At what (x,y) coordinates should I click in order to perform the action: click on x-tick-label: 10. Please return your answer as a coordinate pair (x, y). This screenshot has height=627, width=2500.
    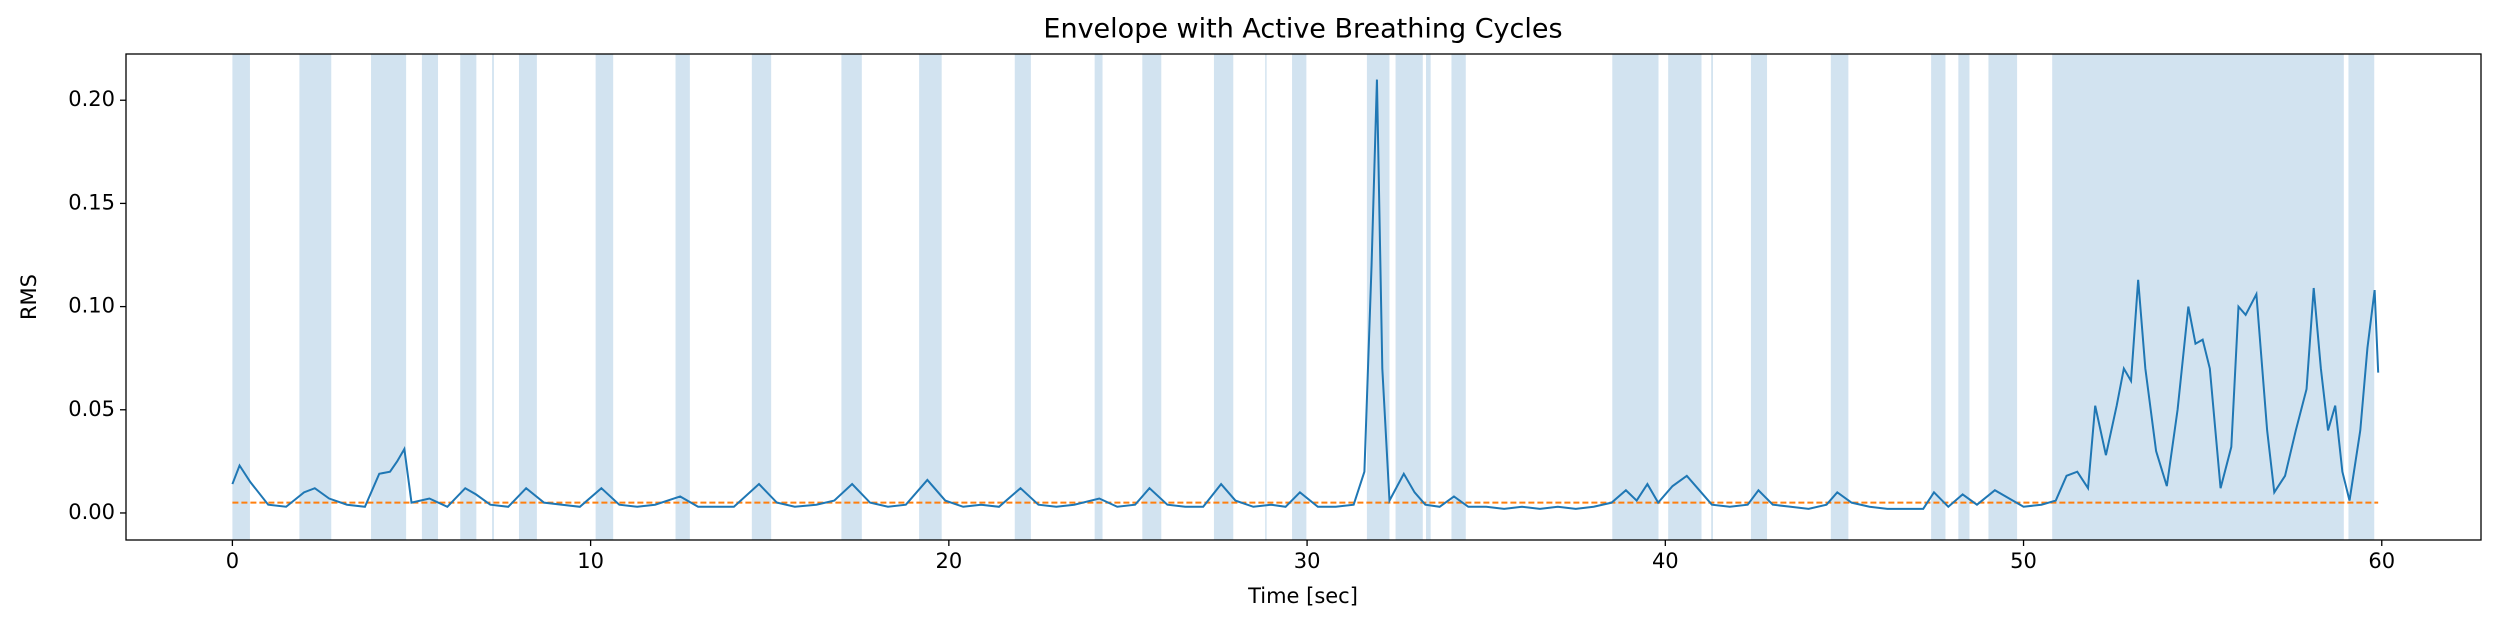
    Looking at the image, I should click on (590, 561).